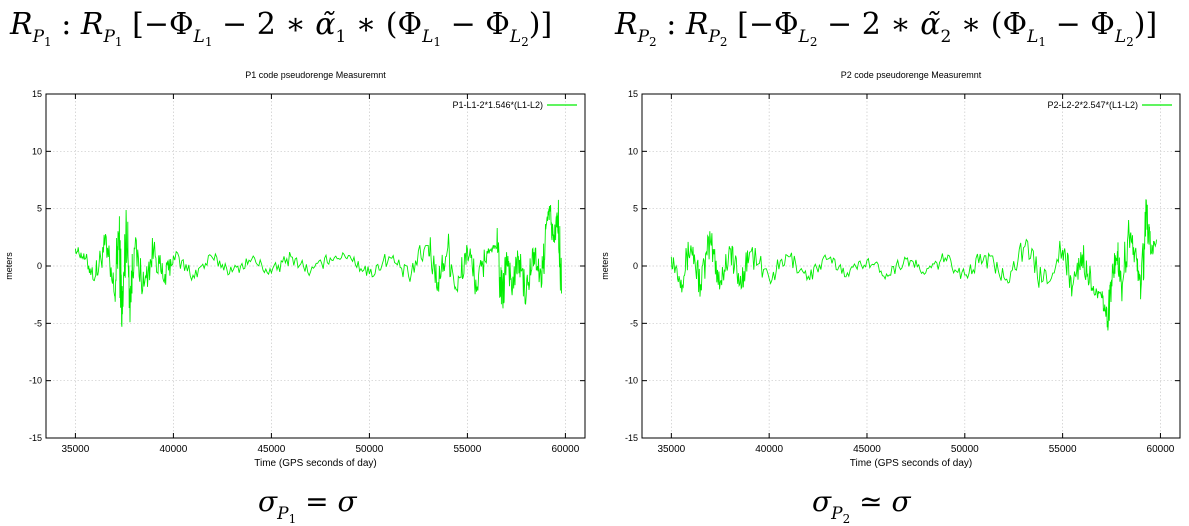  I want to click on chart-title: P1 code pseudorenge Measuremnt, so click(315, 75).